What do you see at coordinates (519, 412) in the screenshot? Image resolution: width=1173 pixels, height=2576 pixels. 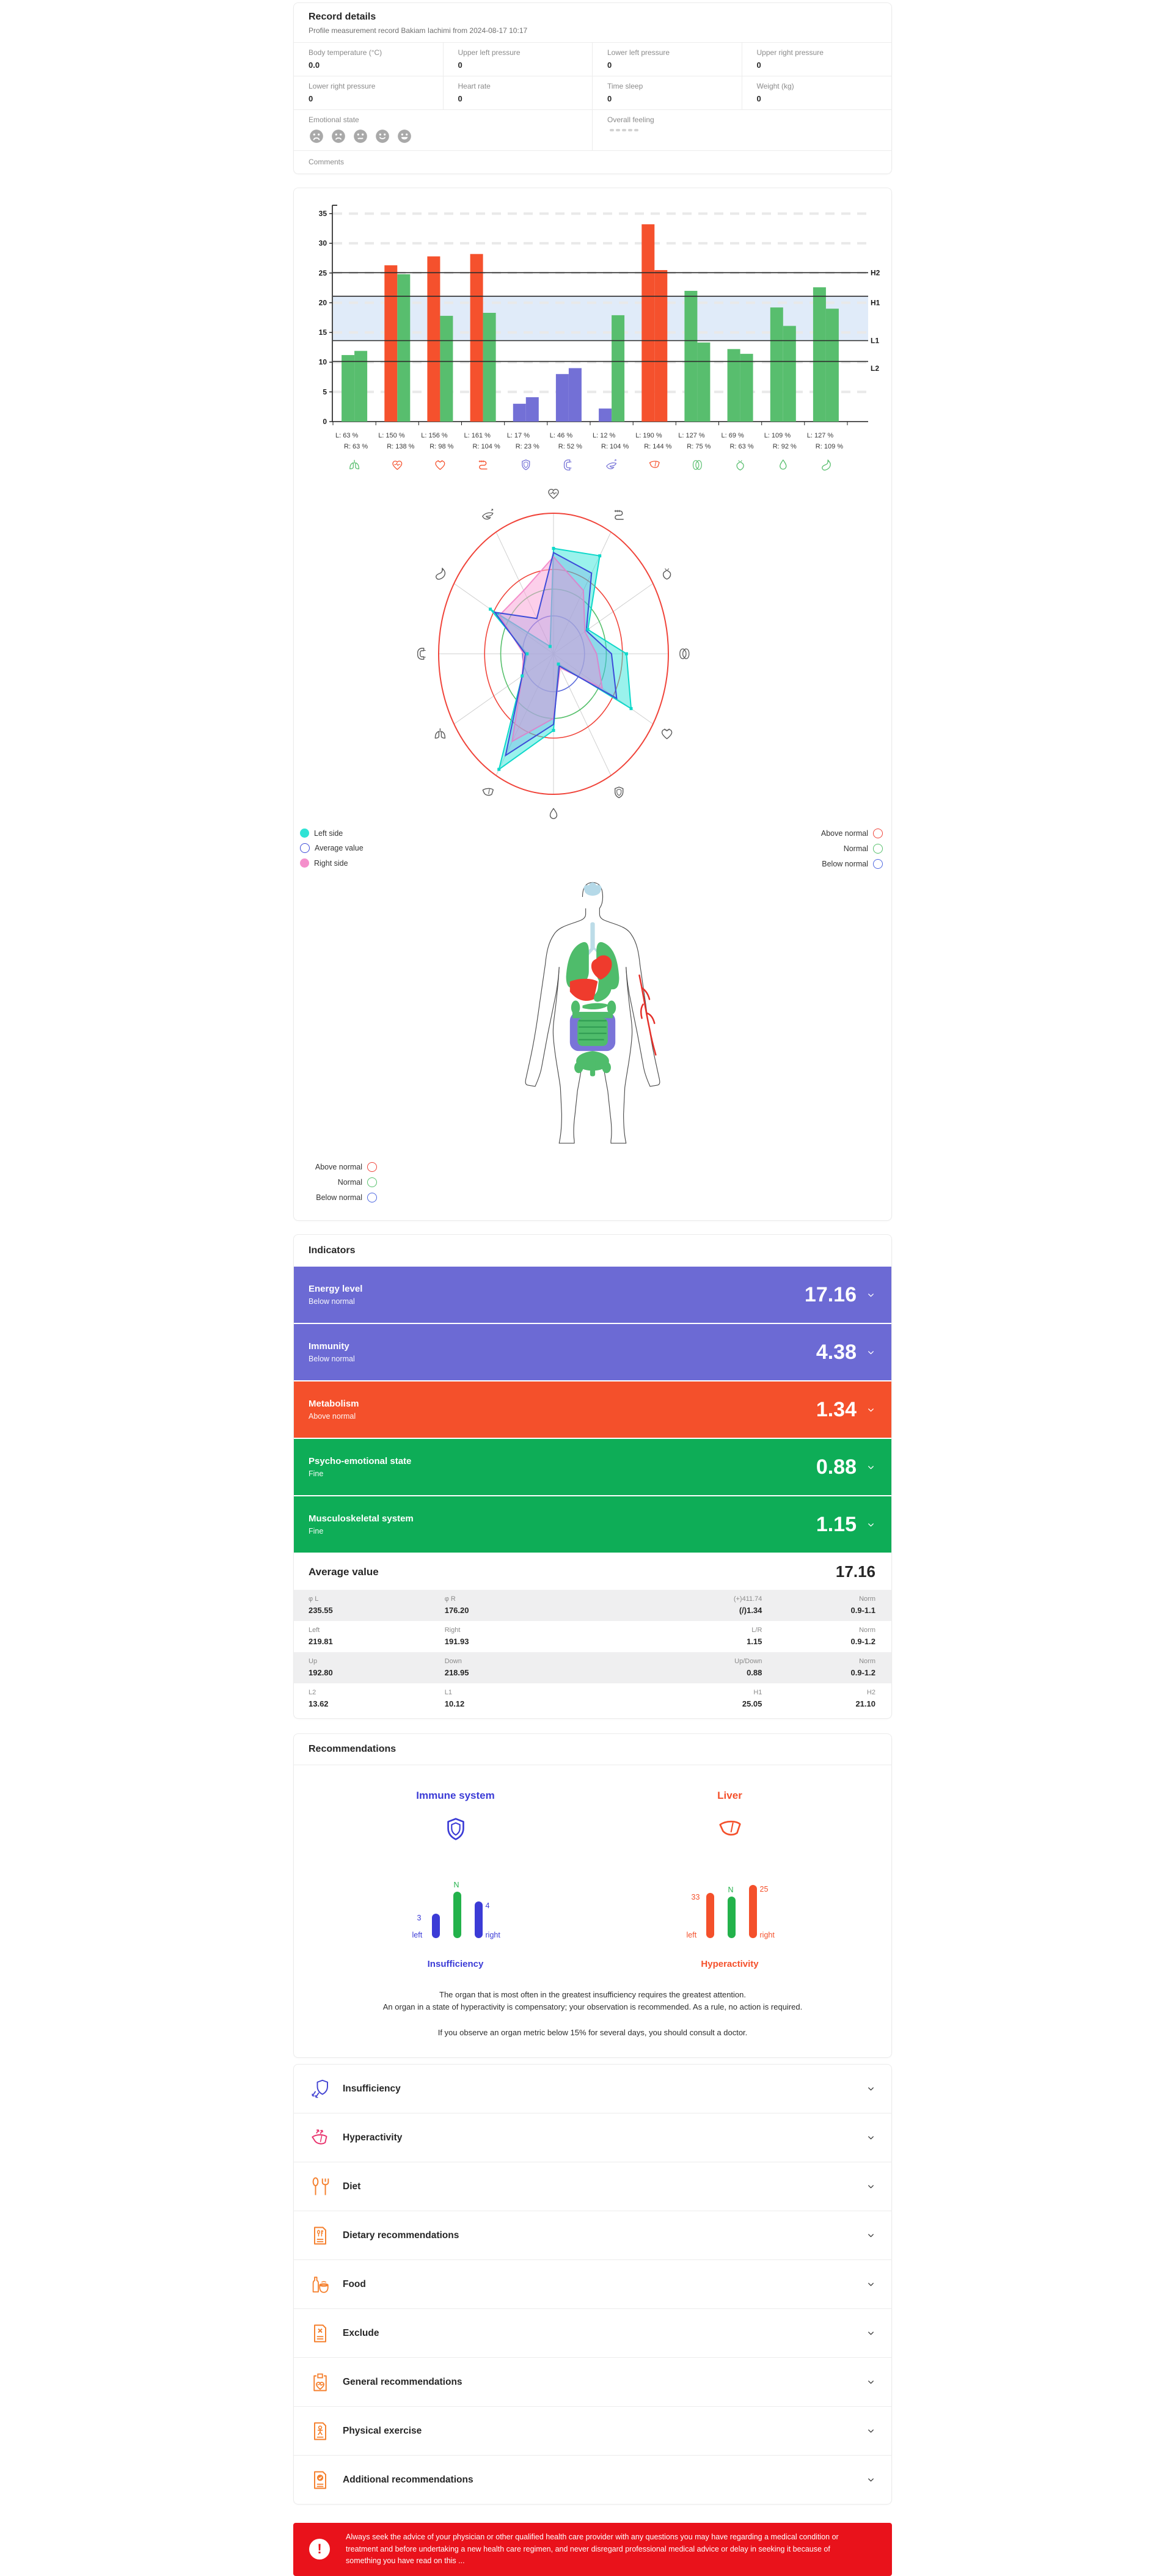 I see `bar-left-immune` at bounding box center [519, 412].